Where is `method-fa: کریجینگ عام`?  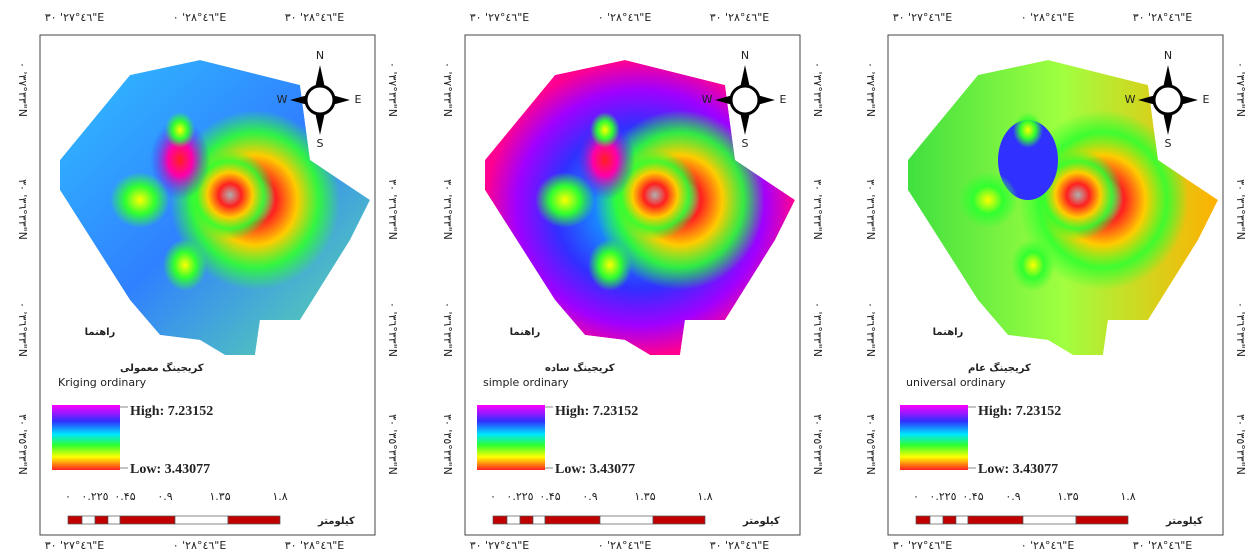
method-fa: کریجینگ عام is located at coordinates (999, 368).